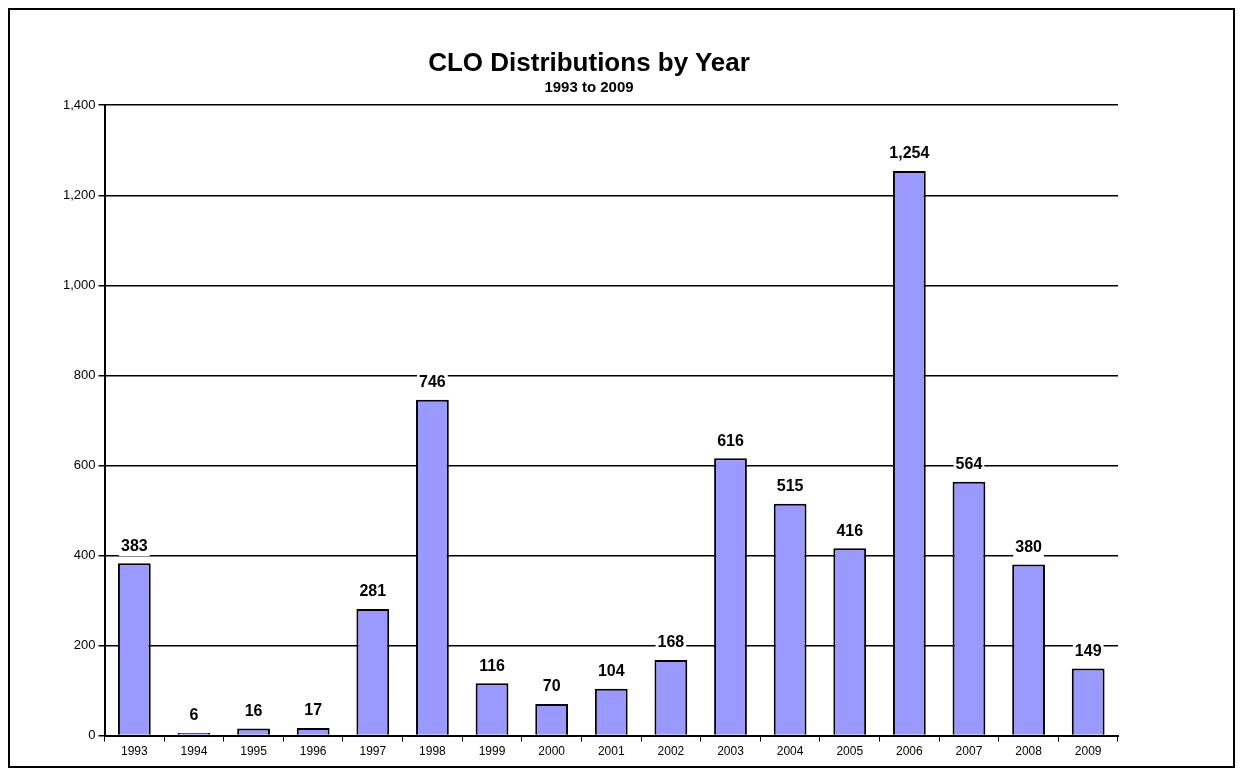  I want to click on data-label: 17, so click(313, 710).